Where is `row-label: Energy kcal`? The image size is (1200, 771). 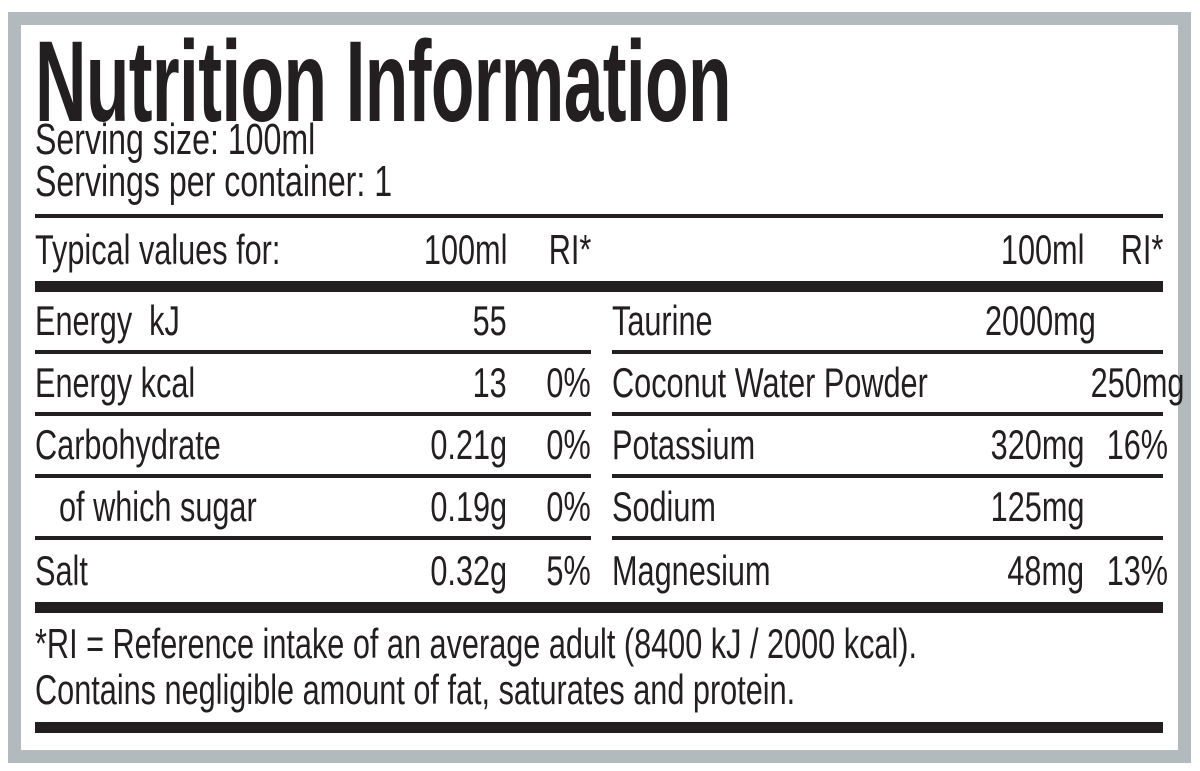
row-label: Energy kcal is located at coordinates (115, 382).